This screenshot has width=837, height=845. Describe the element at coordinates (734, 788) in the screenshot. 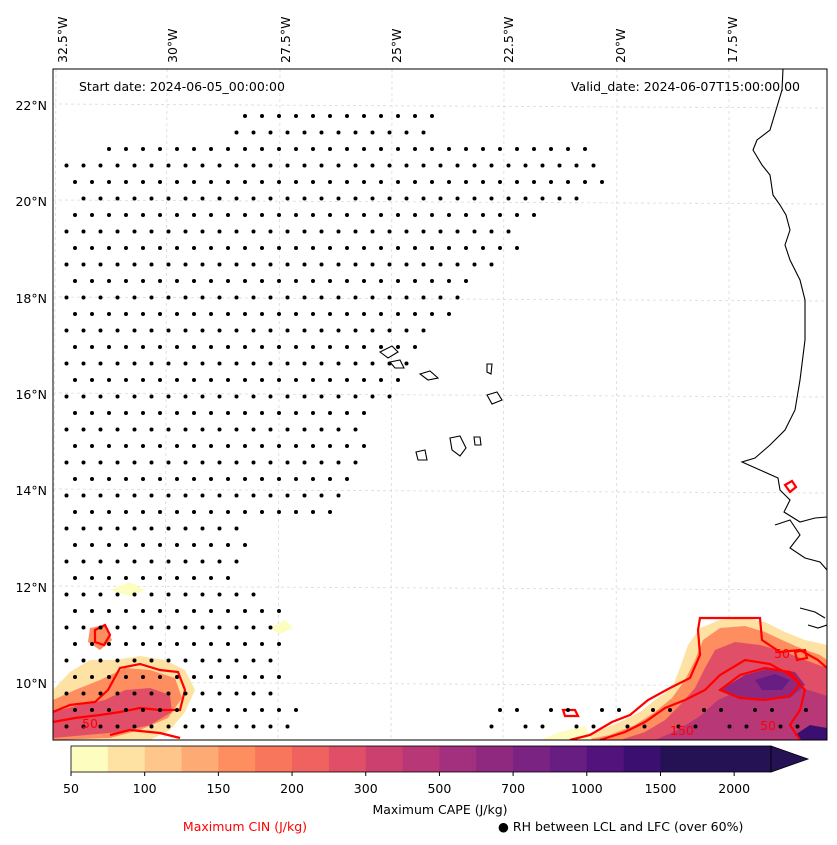

I see `colorbar-tick-label: 2000` at that location.